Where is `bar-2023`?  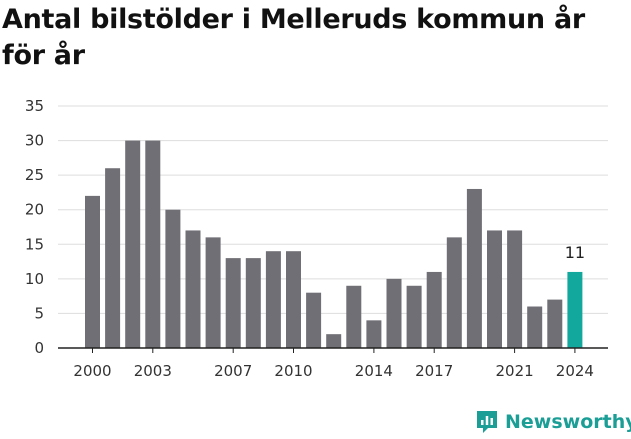 bar-2023 is located at coordinates (555, 323).